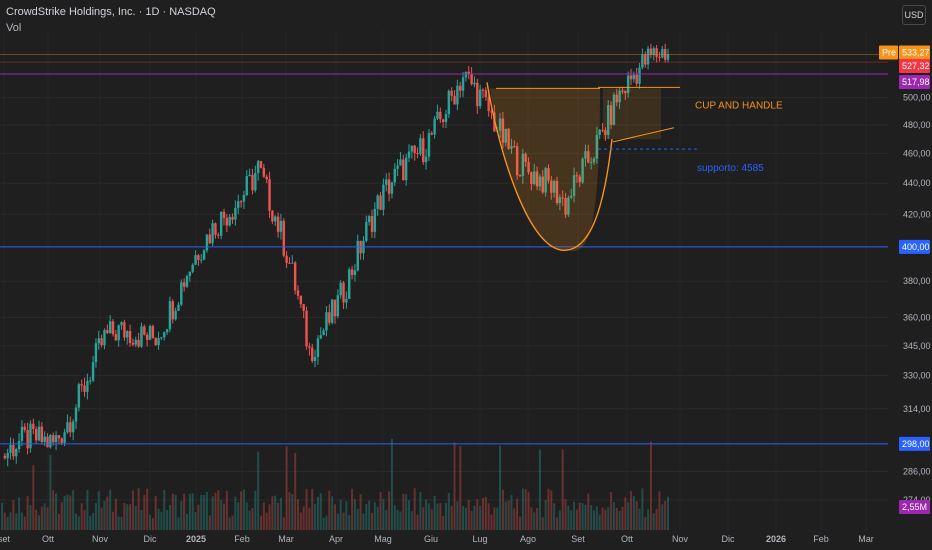 Image resolution: width=932 pixels, height=550 pixels. Describe the element at coordinates (479, 539) in the screenshot. I see `x-tick-label: Lug` at that location.